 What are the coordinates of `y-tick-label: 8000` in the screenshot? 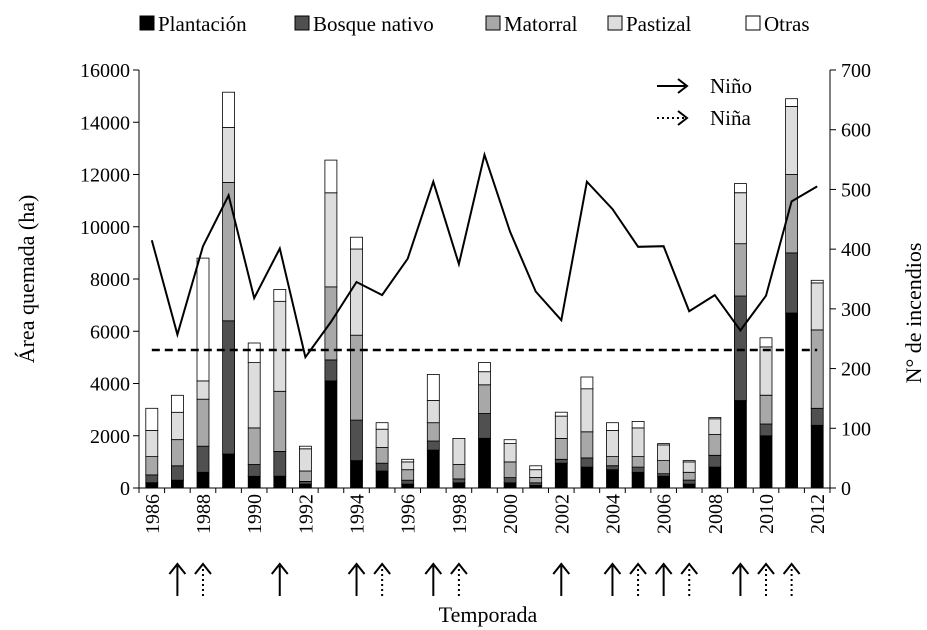 It's located at (110, 280).